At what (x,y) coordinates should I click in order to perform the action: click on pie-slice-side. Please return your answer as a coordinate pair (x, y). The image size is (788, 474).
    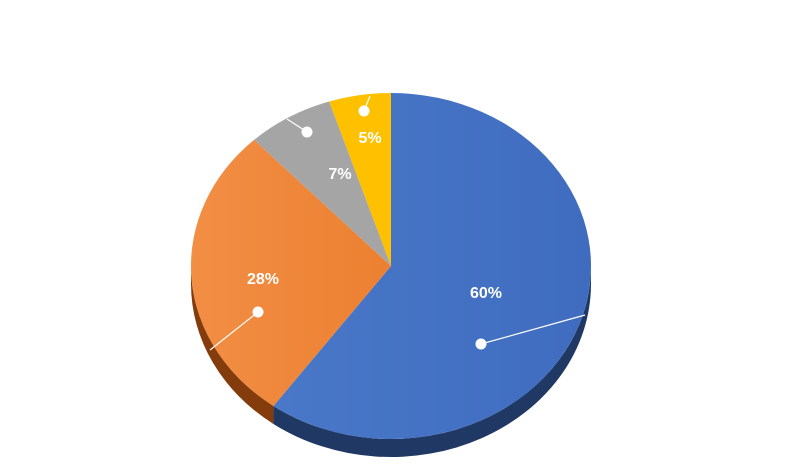
    Looking at the image, I should click on (232, 345).